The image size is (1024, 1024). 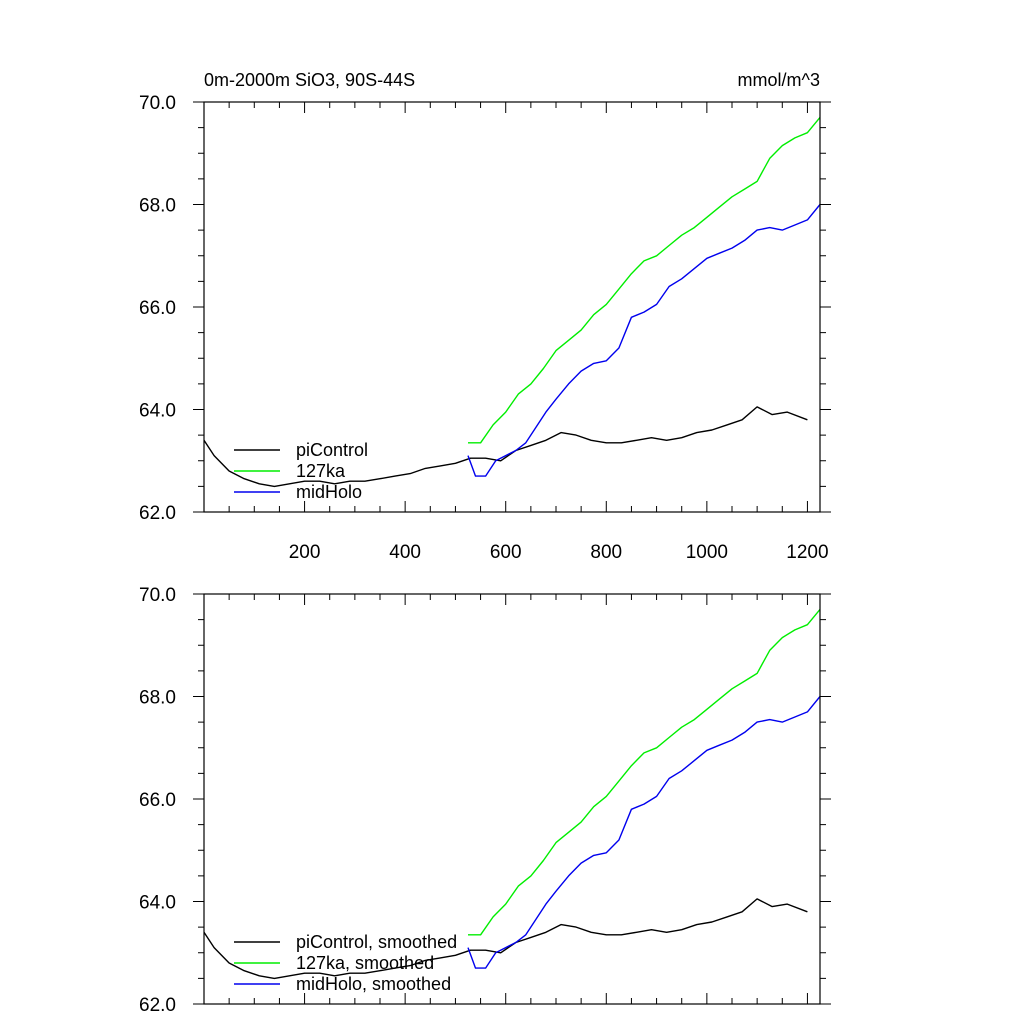 What do you see at coordinates (707, 552) in the screenshot?
I see `x-tick-label: 1000` at bounding box center [707, 552].